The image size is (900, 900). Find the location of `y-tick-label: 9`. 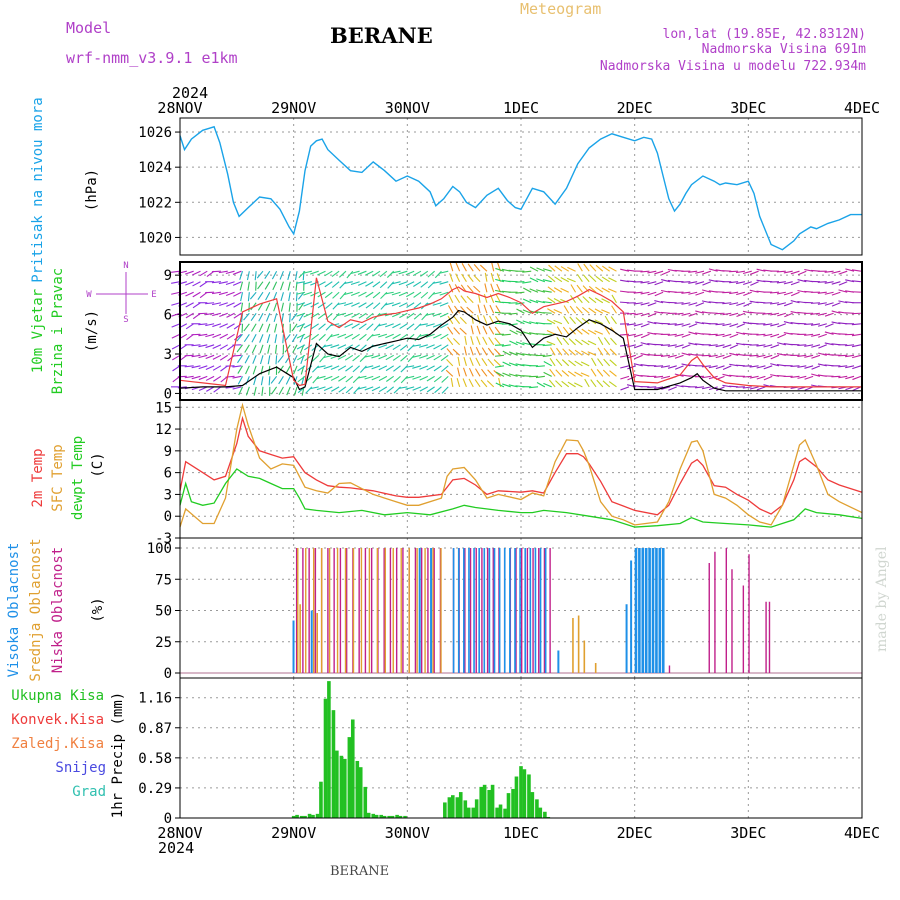

y-tick-label: 9 is located at coordinates (168, 276).